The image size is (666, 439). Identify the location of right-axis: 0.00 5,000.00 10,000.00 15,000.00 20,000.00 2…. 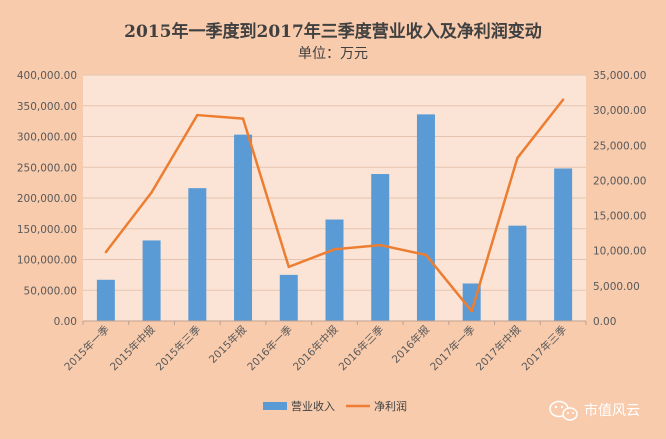
(619, 199).